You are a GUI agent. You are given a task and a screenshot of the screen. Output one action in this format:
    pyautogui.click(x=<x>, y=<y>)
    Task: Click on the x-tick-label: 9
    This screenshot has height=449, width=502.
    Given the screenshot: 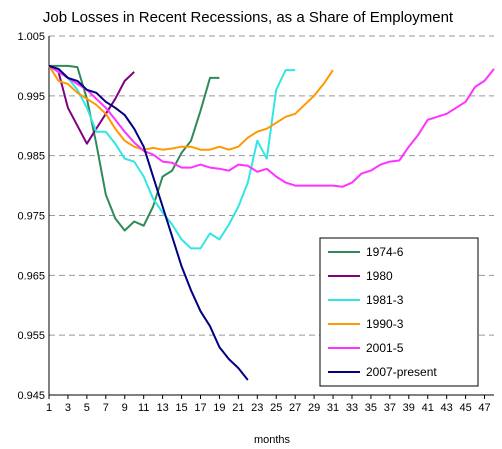 What is the action you would take?
    pyautogui.click(x=125, y=408)
    